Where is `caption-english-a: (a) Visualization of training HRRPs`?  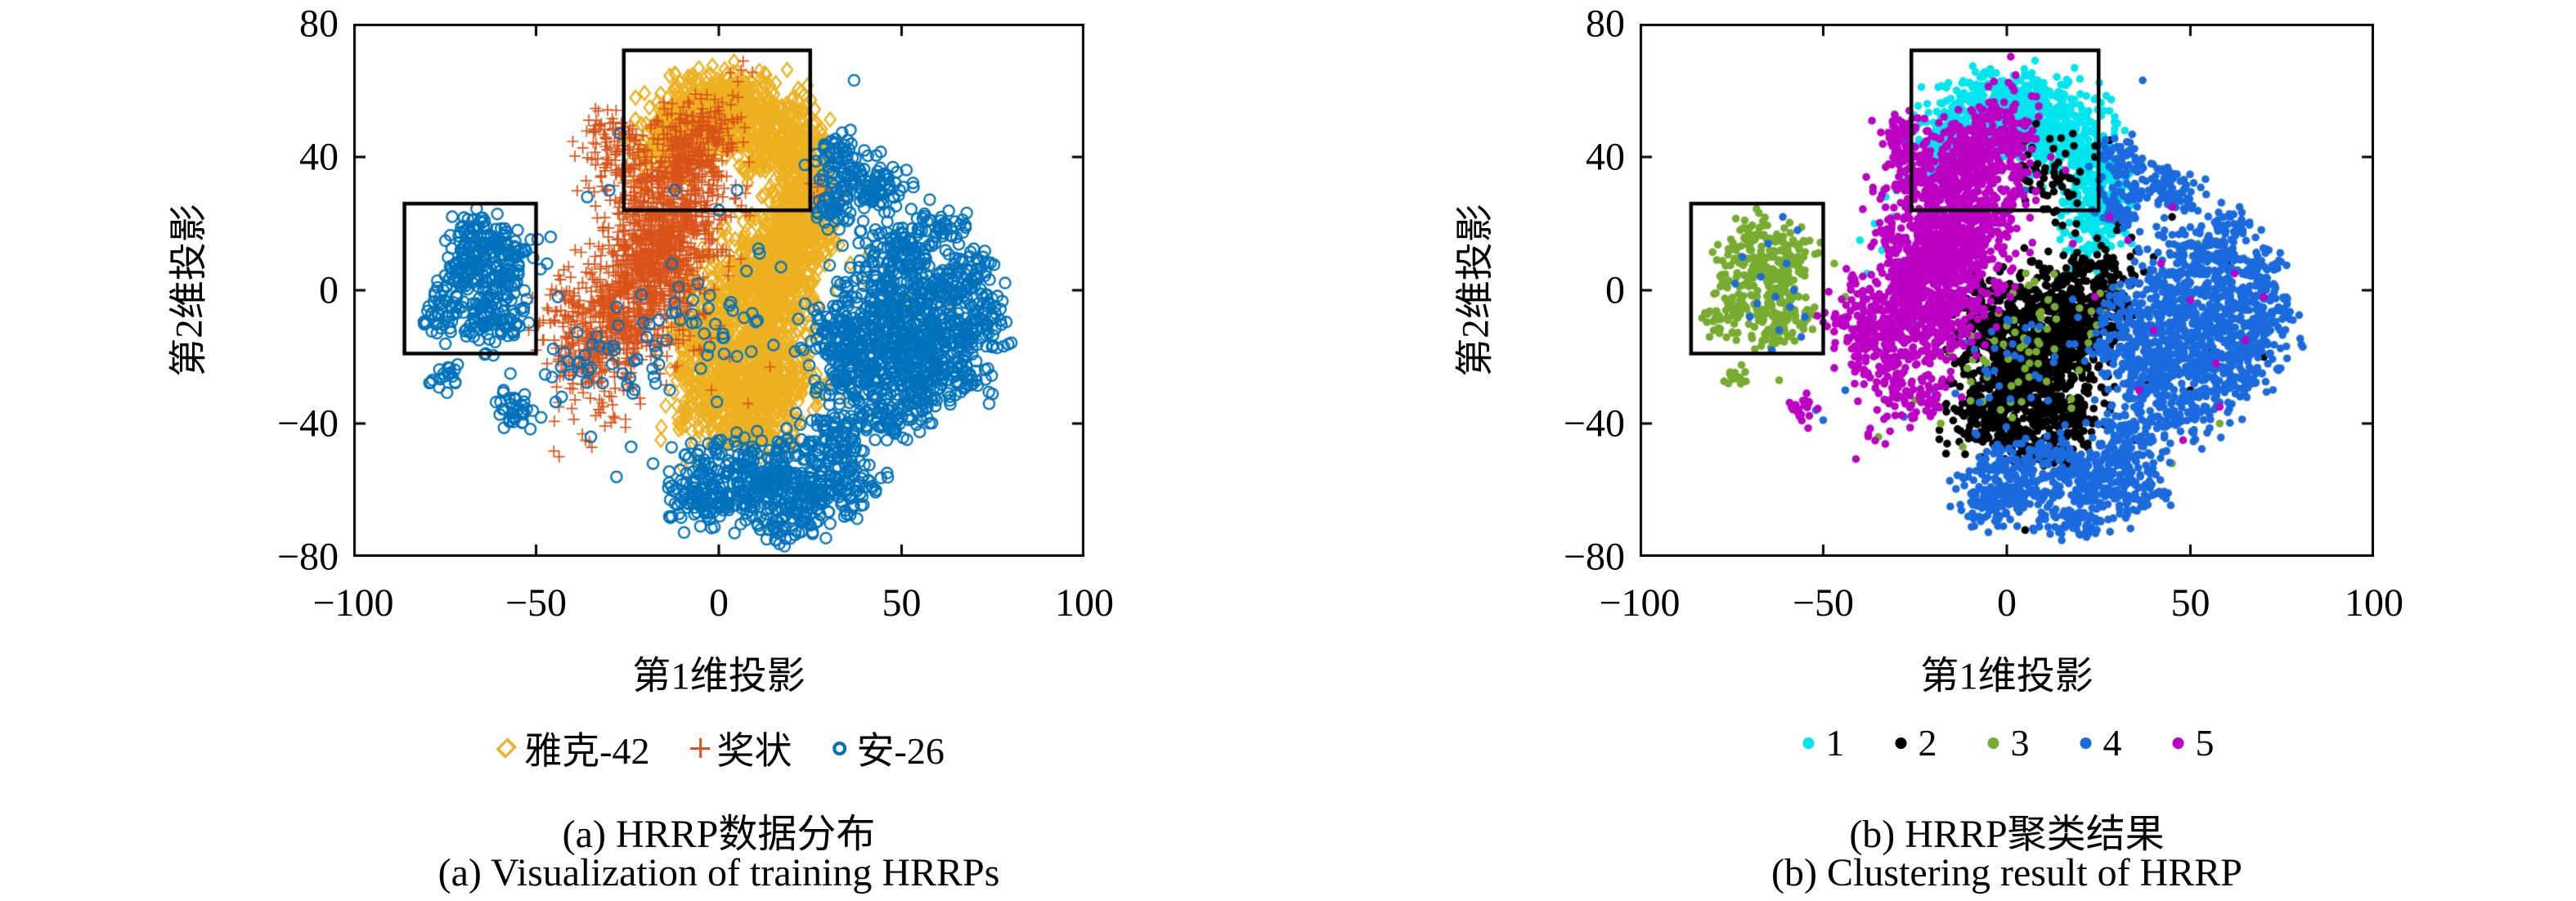
caption-english-a: (a) Visualization of training HRRPs is located at coordinates (719, 872).